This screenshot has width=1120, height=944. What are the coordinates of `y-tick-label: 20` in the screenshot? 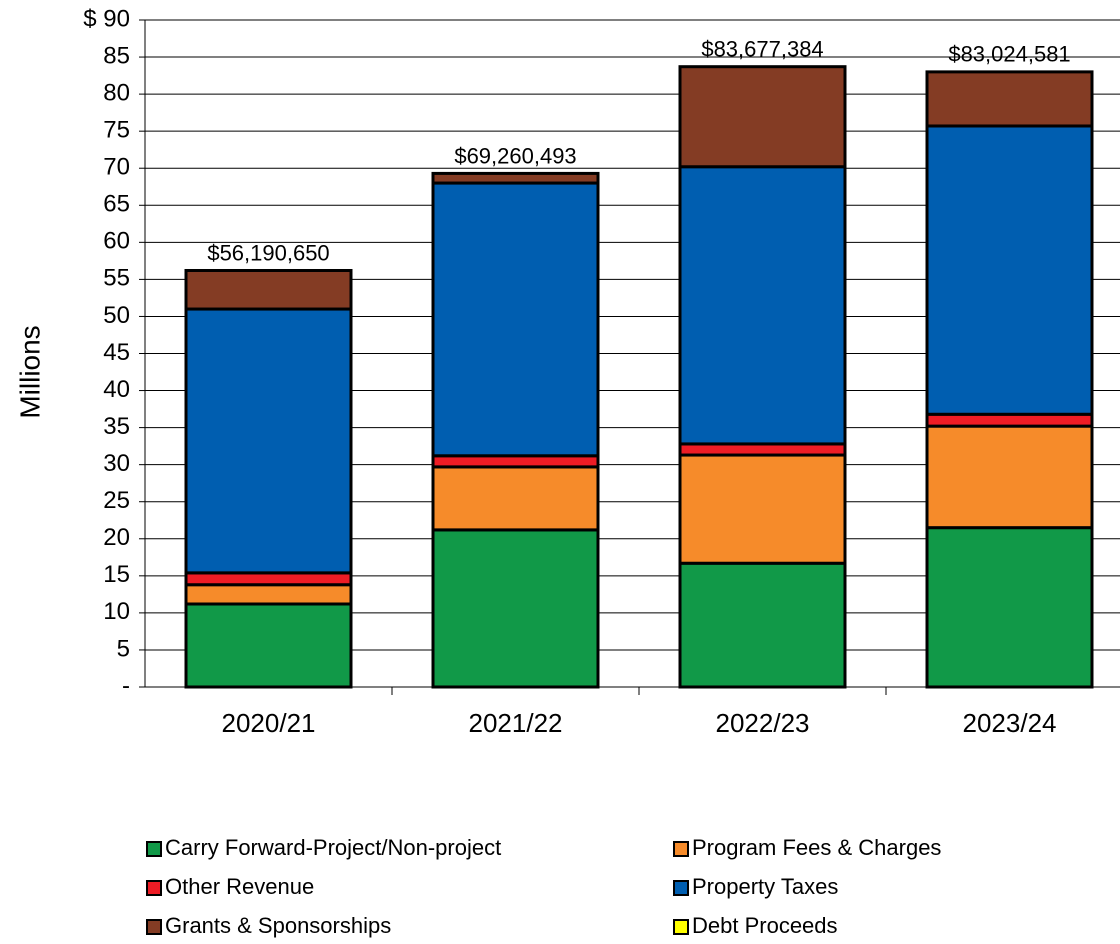 It's located at (116, 537).